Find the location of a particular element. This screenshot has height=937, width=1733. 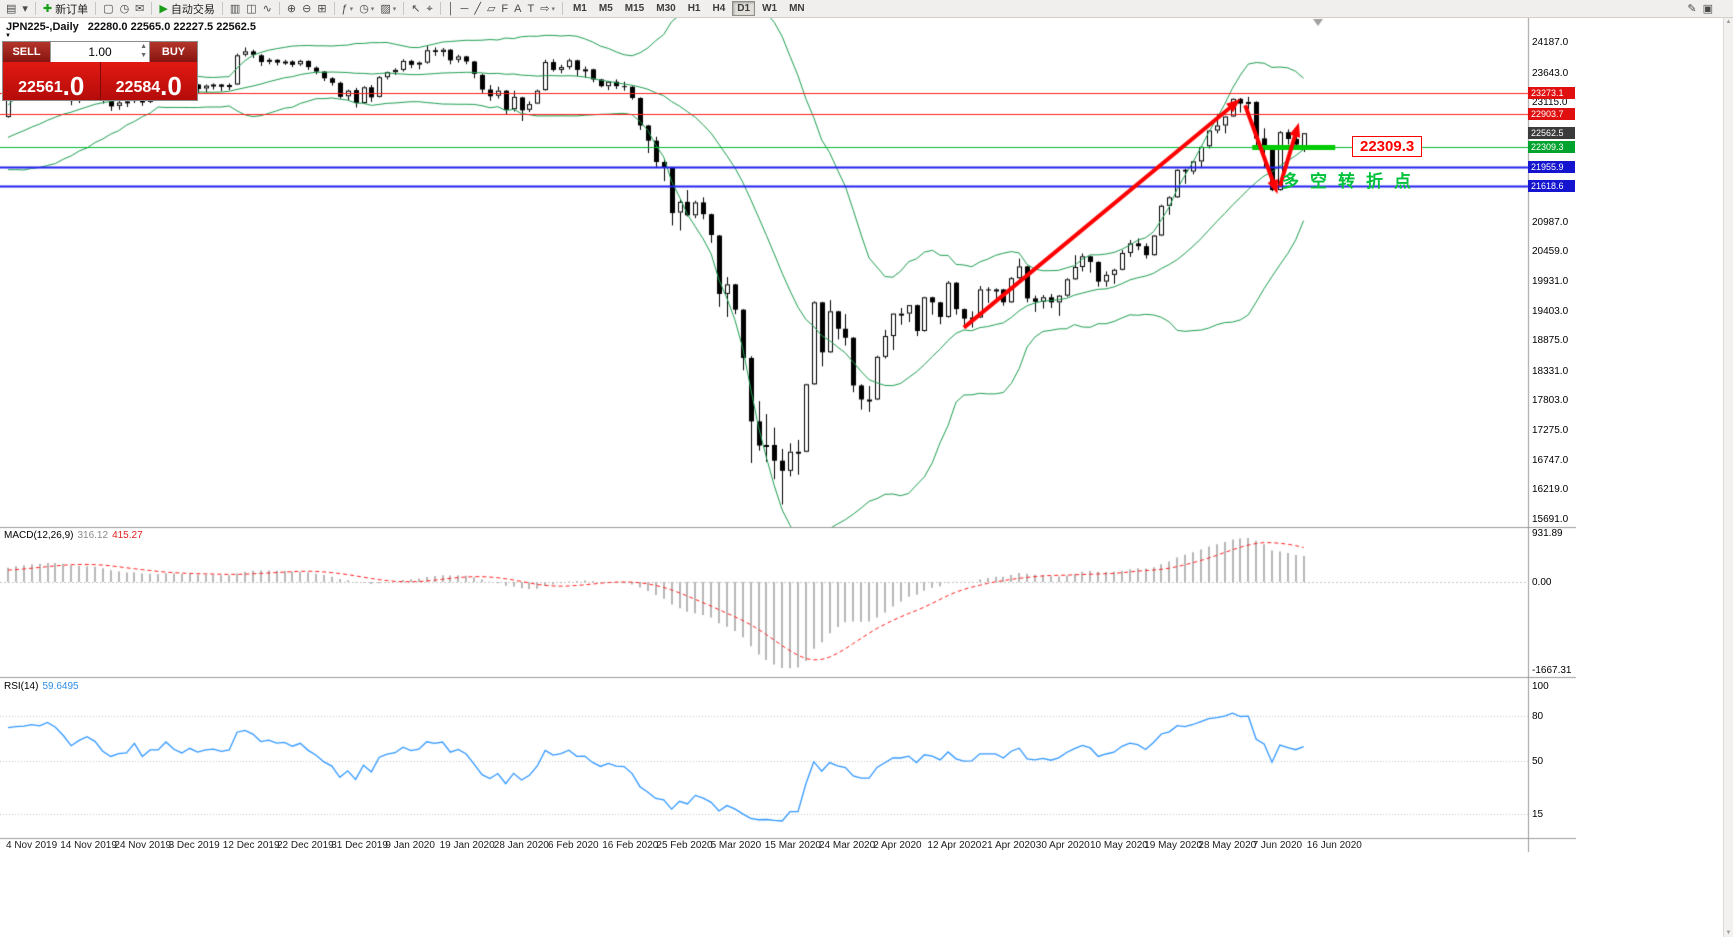

indicators-dropdown-icon: ▾ is located at coordinates (351, 9).